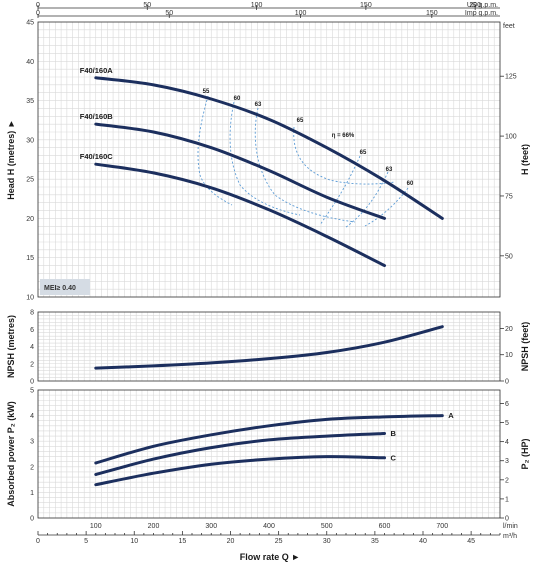 The height and width of the screenshot is (576, 539). I want to click on power-y-tick-label: 3, so click(32, 442).